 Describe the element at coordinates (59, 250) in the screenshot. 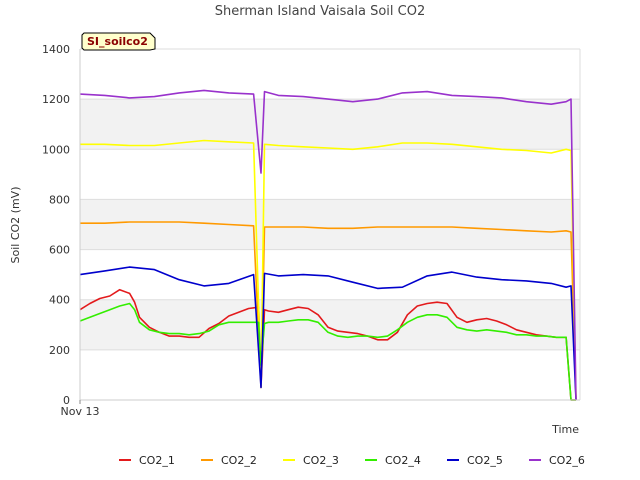

I see `y-tick-label: 600` at that location.